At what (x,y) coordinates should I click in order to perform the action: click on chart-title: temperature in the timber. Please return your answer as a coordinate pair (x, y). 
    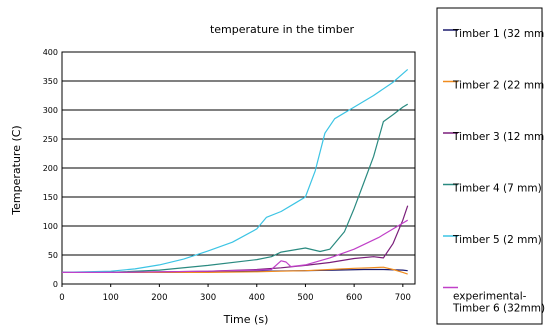
    Looking at the image, I should click on (282, 29).